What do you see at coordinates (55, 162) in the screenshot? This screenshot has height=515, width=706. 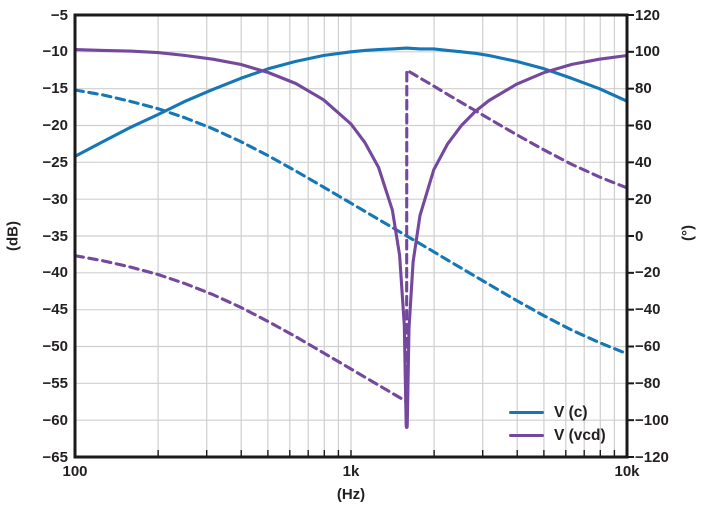 I see `y-left-tick-label: −25` at bounding box center [55, 162].